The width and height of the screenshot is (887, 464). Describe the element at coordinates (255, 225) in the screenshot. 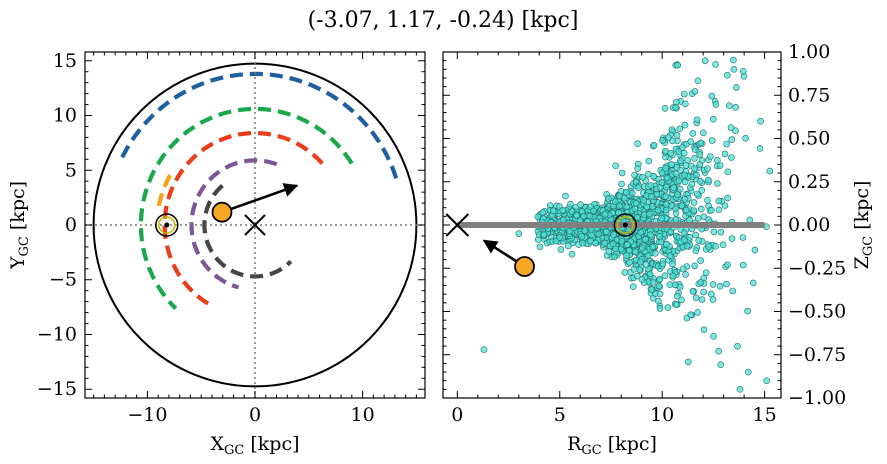

I see `left-galactic-center-marker` at that location.